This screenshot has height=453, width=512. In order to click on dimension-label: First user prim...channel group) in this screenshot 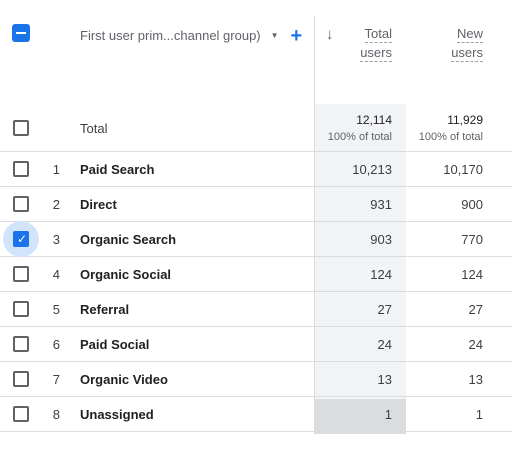, I will do `click(170, 35)`.